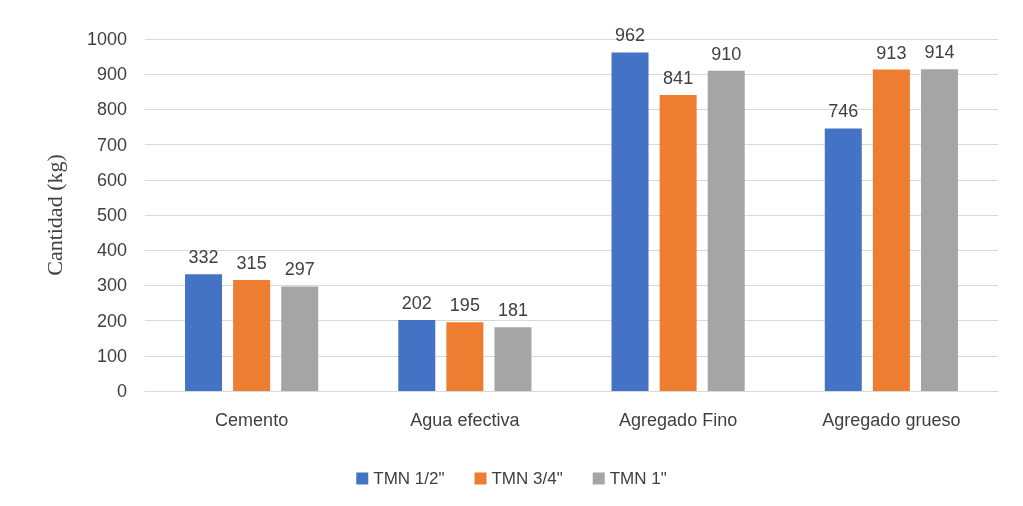  I want to click on y-tick-label: 100, so click(111, 355).